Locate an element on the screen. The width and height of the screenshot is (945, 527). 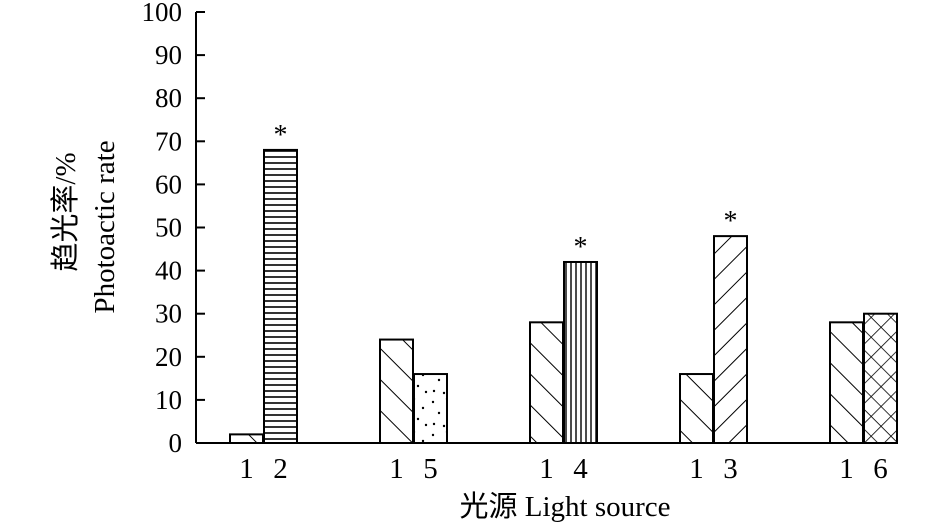
y-tick-label: 100 is located at coordinates (162, 13).